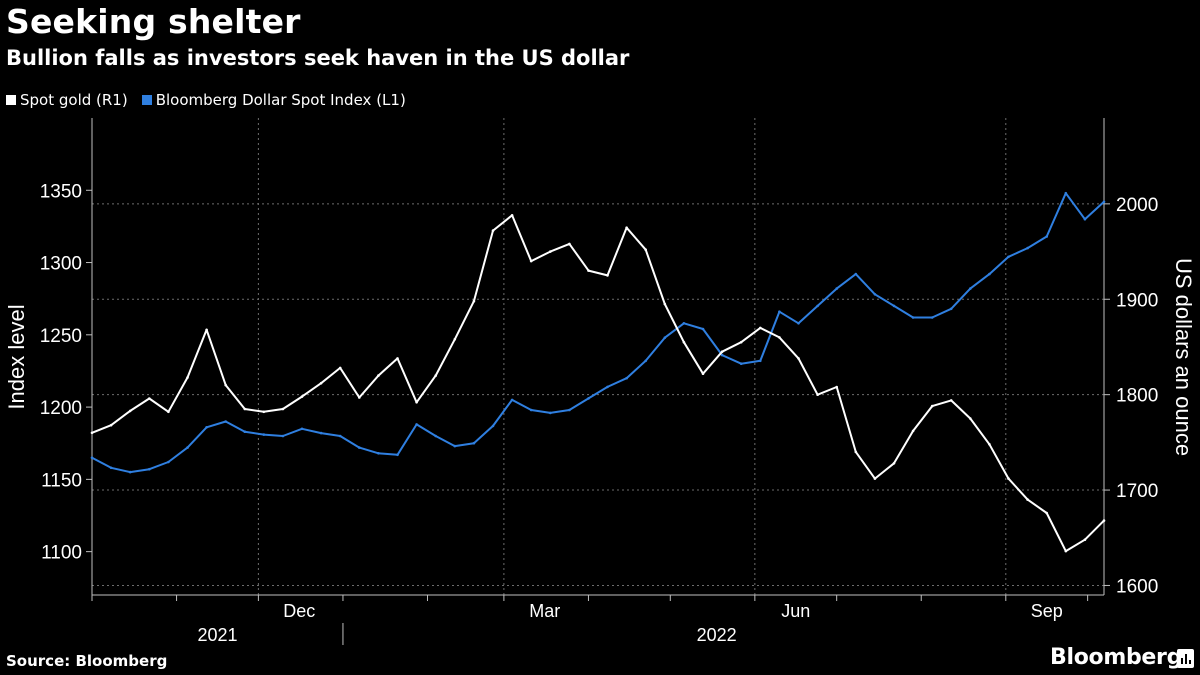 This screenshot has height=675, width=1200. What do you see at coordinates (1137, 396) in the screenshot?
I see `right-tick-label-1800: 1800` at bounding box center [1137, 396].